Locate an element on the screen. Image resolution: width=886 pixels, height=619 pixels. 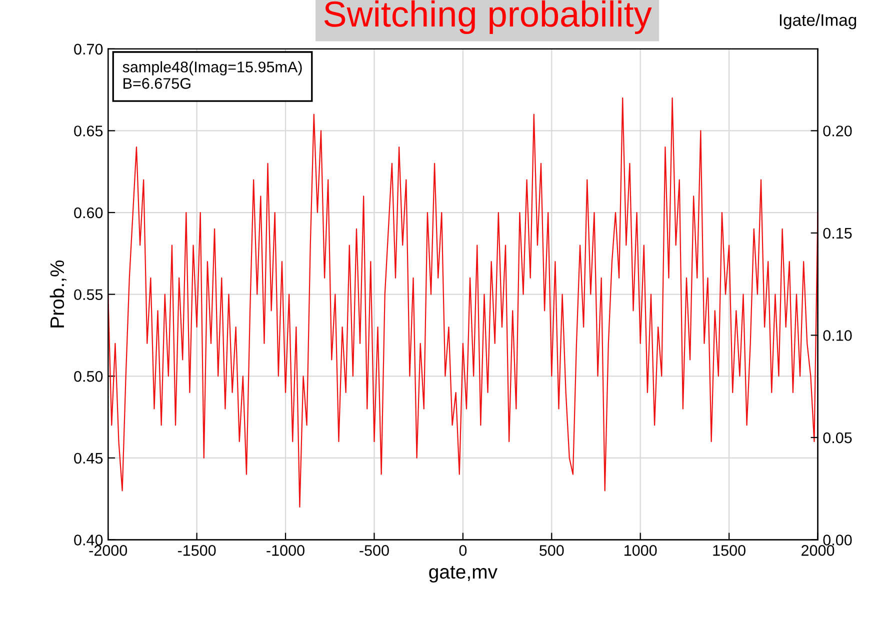
y2-tick-label: 0.00 is located at coordinates (837, 540).